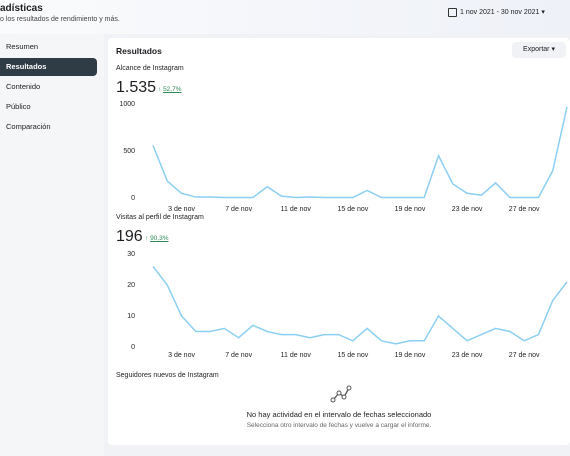  I want to click on page-title: adísticas, so click(21, 8).